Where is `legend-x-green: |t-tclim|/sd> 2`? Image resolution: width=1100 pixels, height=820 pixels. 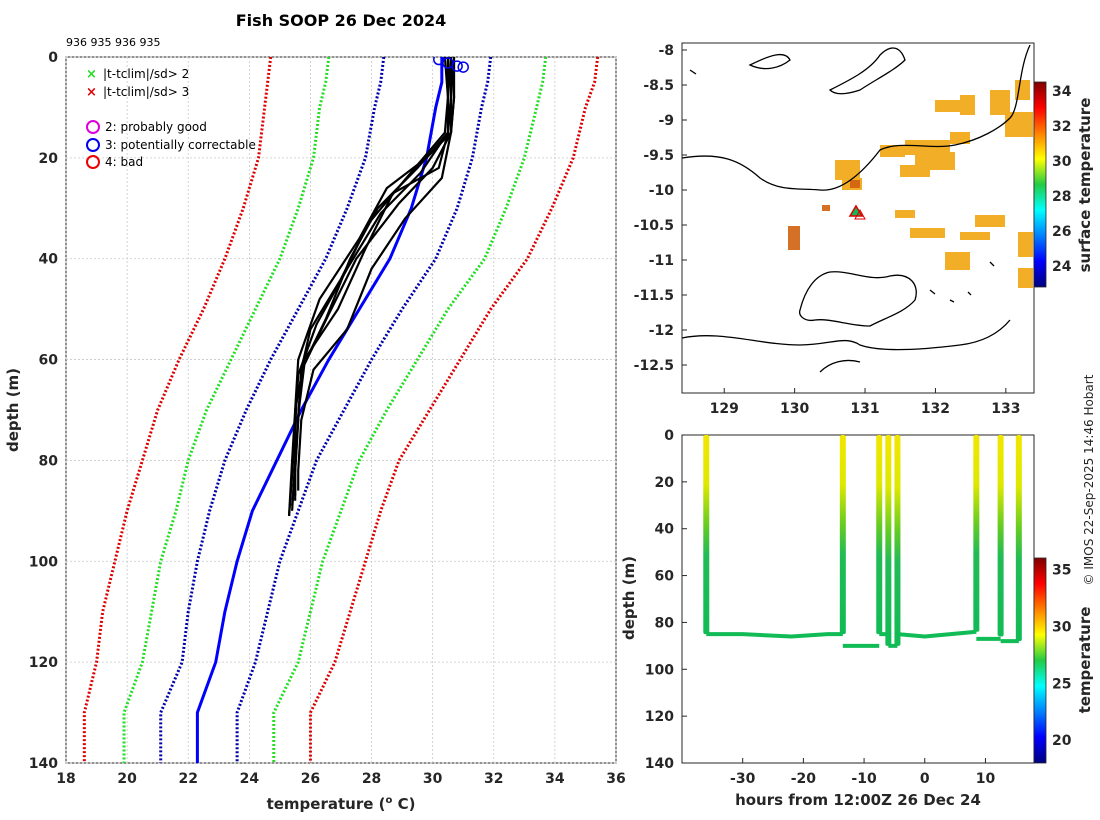 legend-x-green: |t-tclim|/sd> 2 is located at coordinates (146, 74).